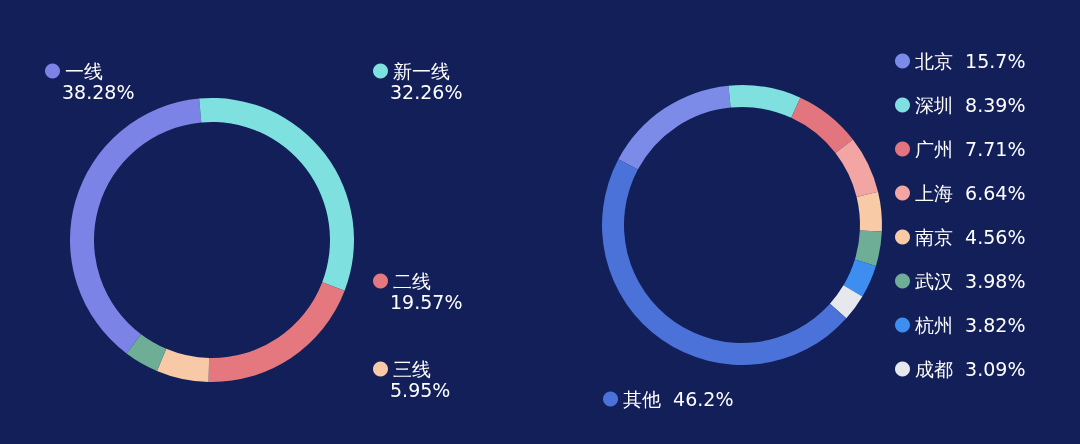 The height and width of the screenshot is (444, 1080). I want to click on data-label: 38.28%, so click(98, 91).